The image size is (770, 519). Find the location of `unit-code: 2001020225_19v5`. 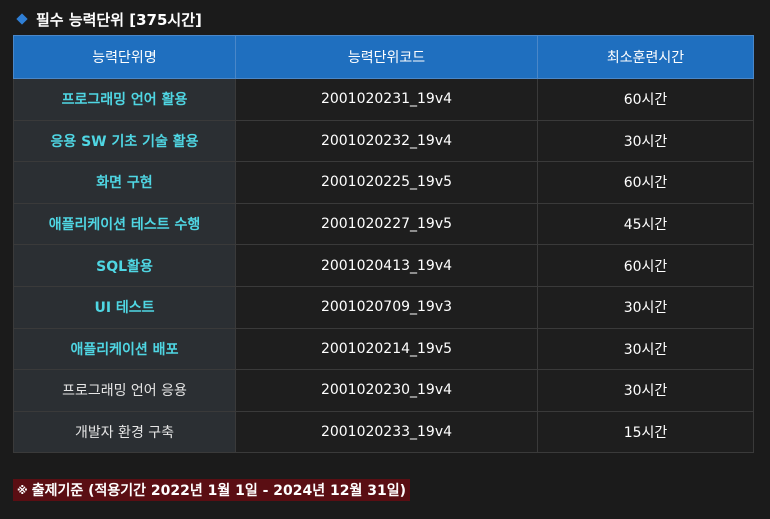

unit-code: 2001020225_19v5 is located at coordinates (386, 182).